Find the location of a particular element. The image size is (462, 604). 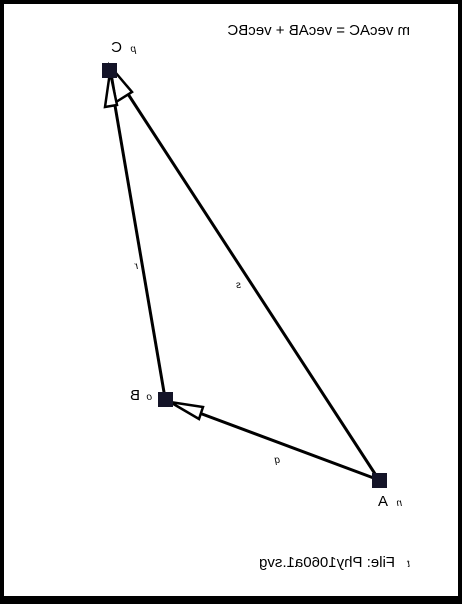

vector-bc-label: r is located at coordinates (136, 266).